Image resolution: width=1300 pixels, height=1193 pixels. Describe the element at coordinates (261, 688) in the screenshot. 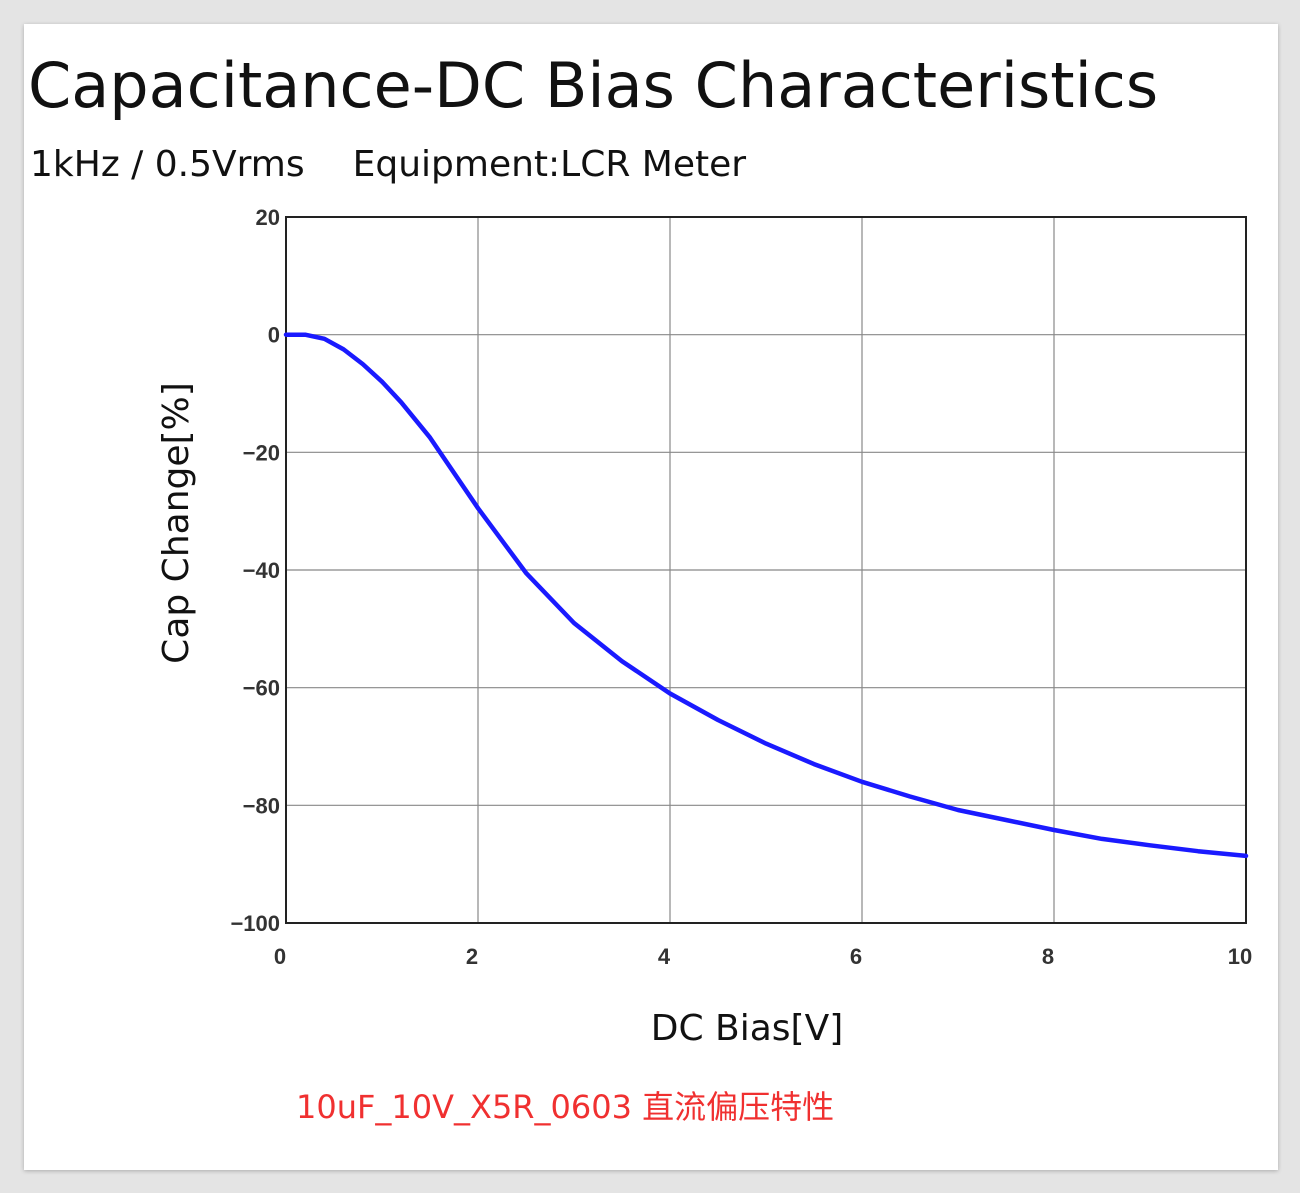

I see `y-tick-label-4: −60` at that location.